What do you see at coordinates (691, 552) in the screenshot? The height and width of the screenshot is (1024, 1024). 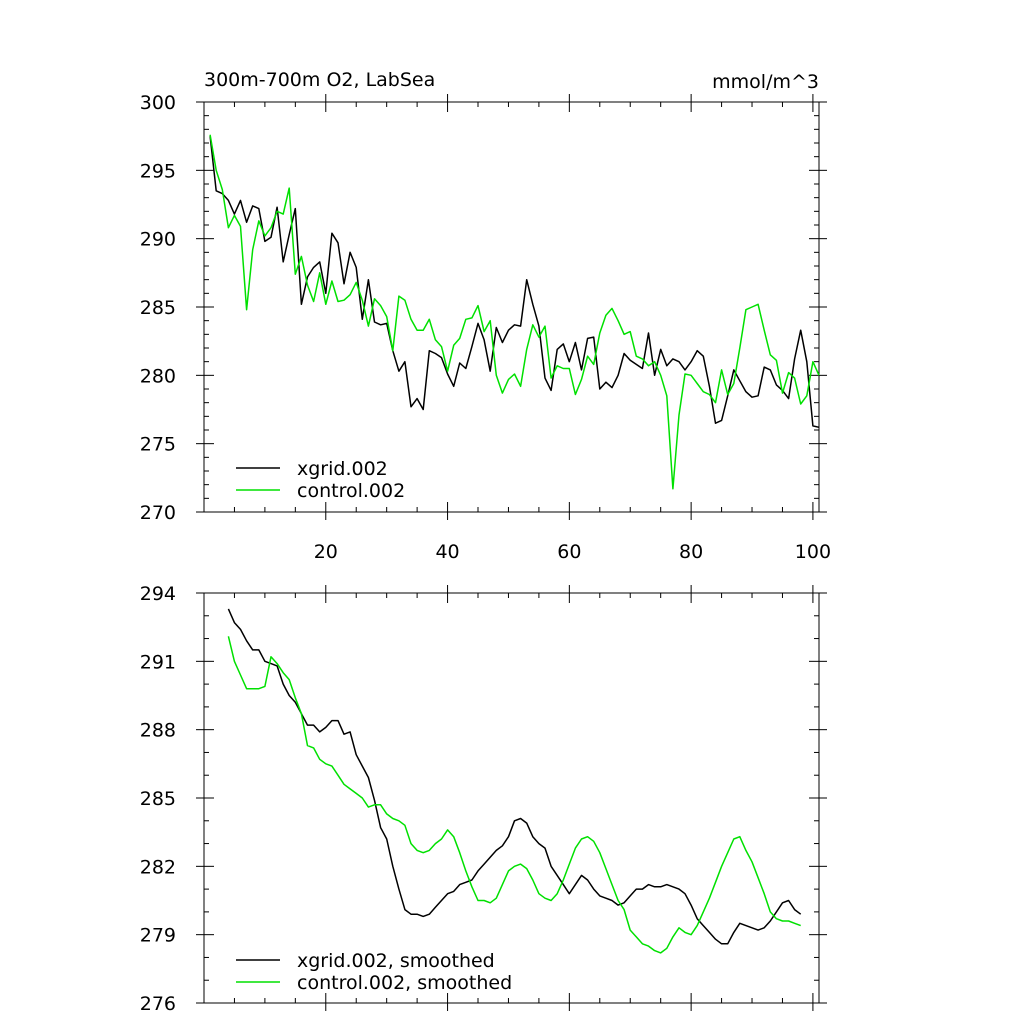 I see `x-tick-label: 80` at bounding box center [691, 552].